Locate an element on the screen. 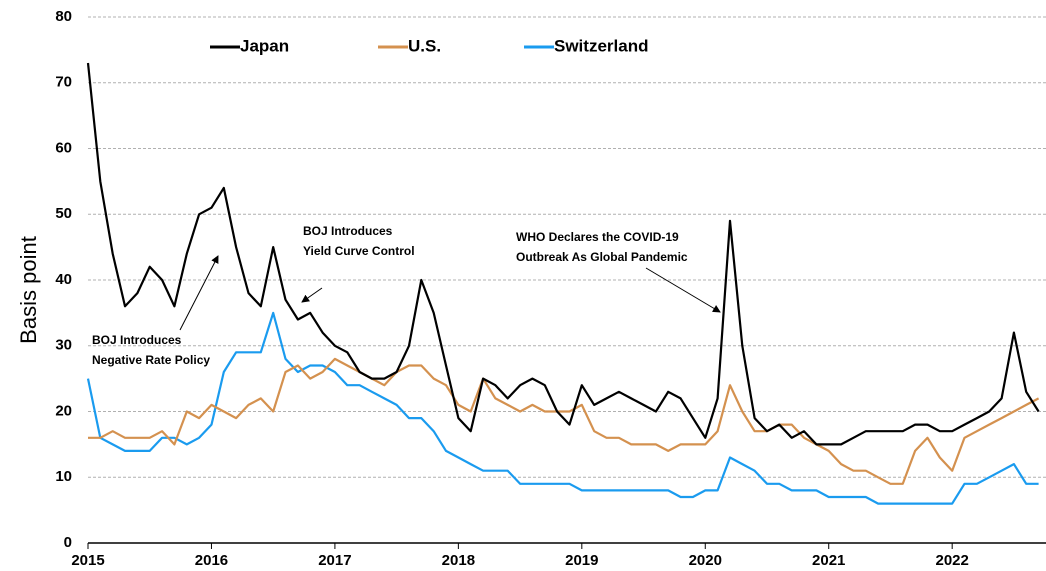 The height and width of the screenshot is (571, 1046). y-tick-label: 10 is located at coordinates (63, 476).